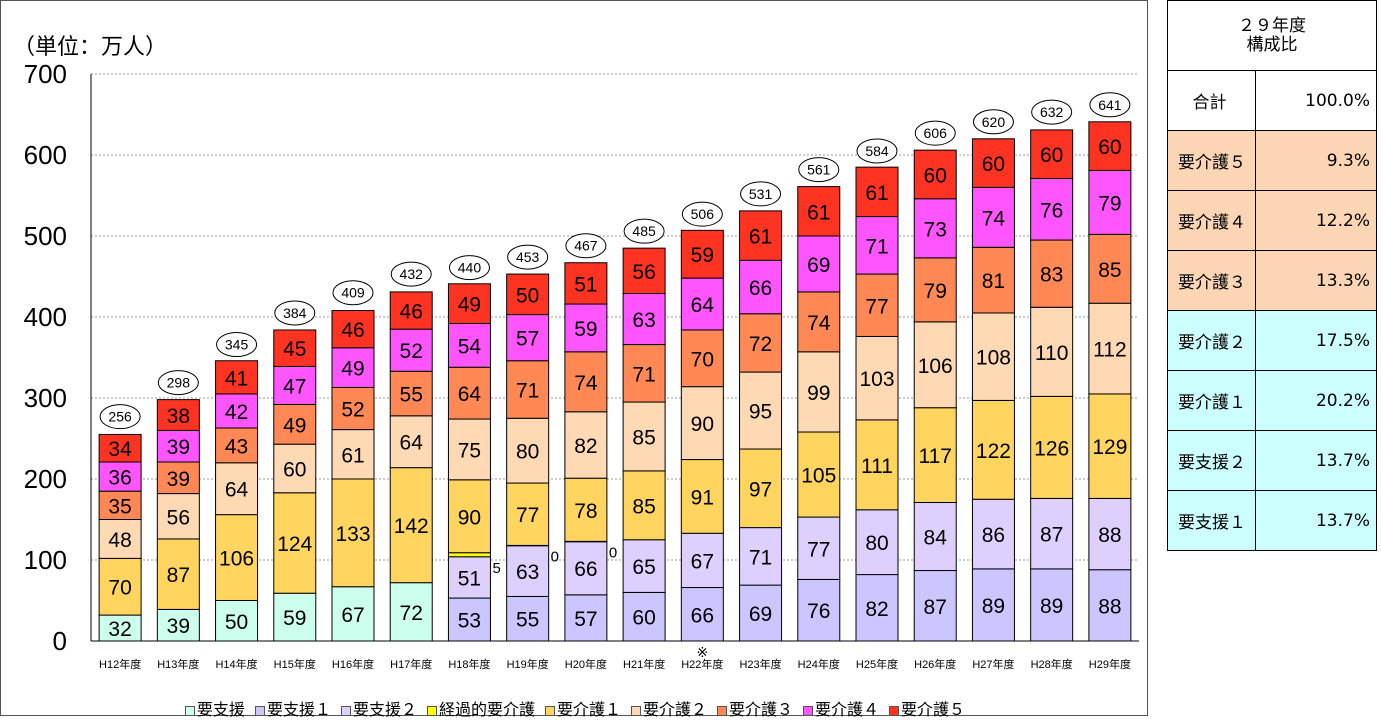  Describe the element at coordinates (527, 452) in the screenshot. I see `data-label: 80` at that location.